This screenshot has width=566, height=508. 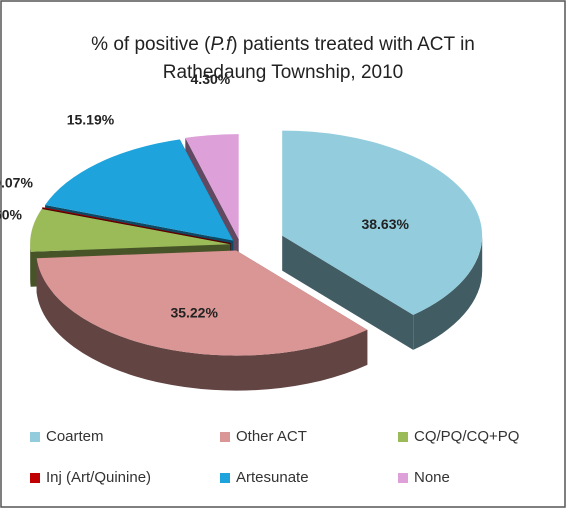 I want to click on legend-label: Coartem, so click(x=75, y=436).